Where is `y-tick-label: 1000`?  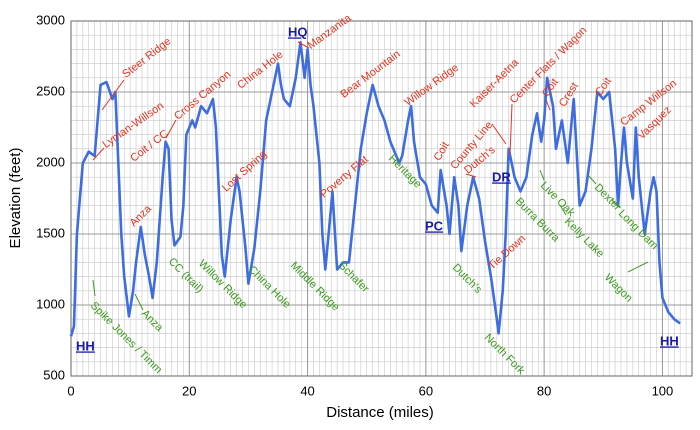 y-tick-label: 1000 is located at coordinates (50, 303).